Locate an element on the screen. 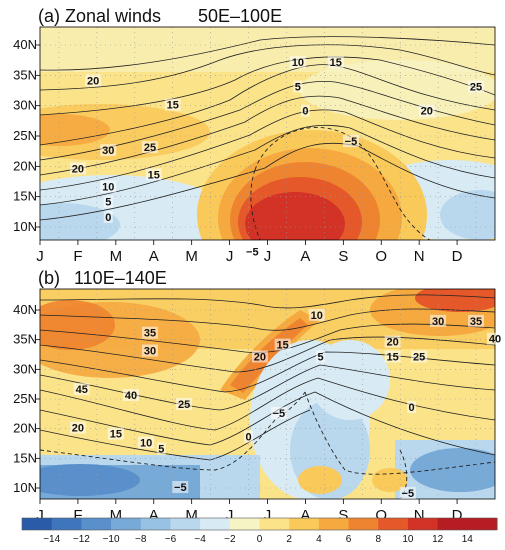  y-tick-label: 25N is located at coordinates (25, 135).